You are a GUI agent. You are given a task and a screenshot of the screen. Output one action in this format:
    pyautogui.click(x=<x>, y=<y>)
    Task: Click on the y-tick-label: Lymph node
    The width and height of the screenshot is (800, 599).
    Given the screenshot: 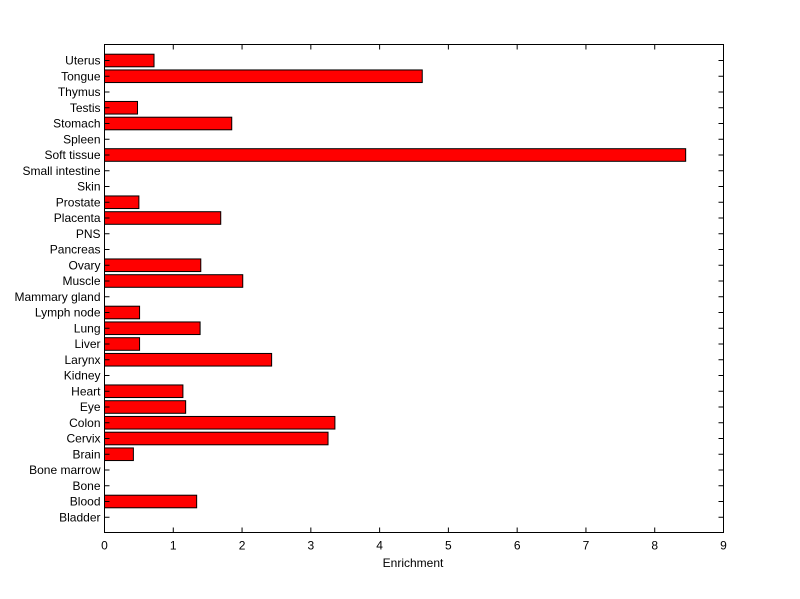 What is the action you would take?
    pyautogui.click(x=68, y=313)
    